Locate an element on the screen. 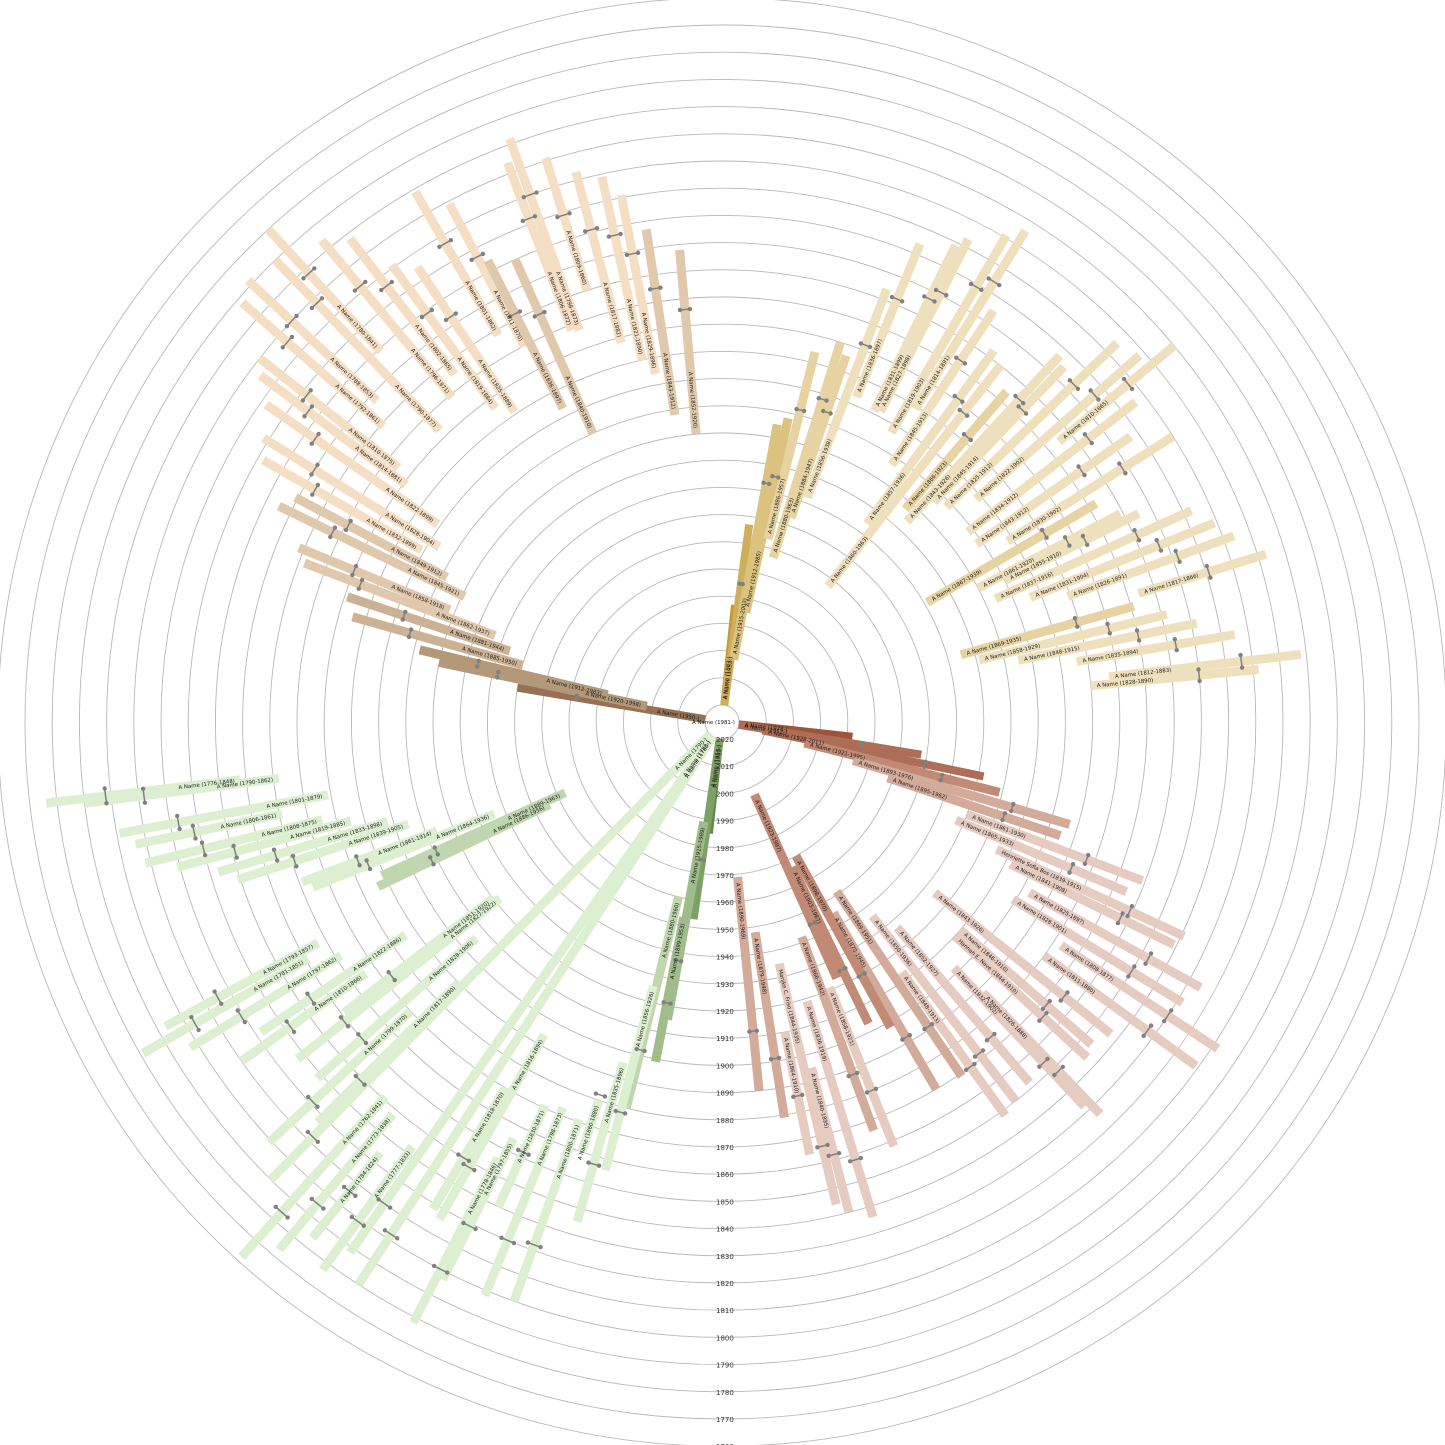  person-name: A Name (1817-1866) is located at coordinates (1172, 584).